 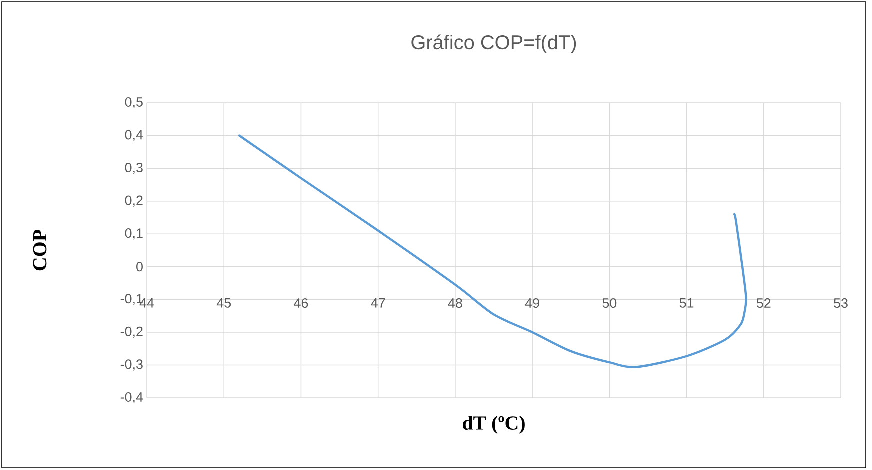 What do you see at coordinates (301, 303) in the screenshot?
I see `x-tick-label: 46` at bounding box center [301, 303].